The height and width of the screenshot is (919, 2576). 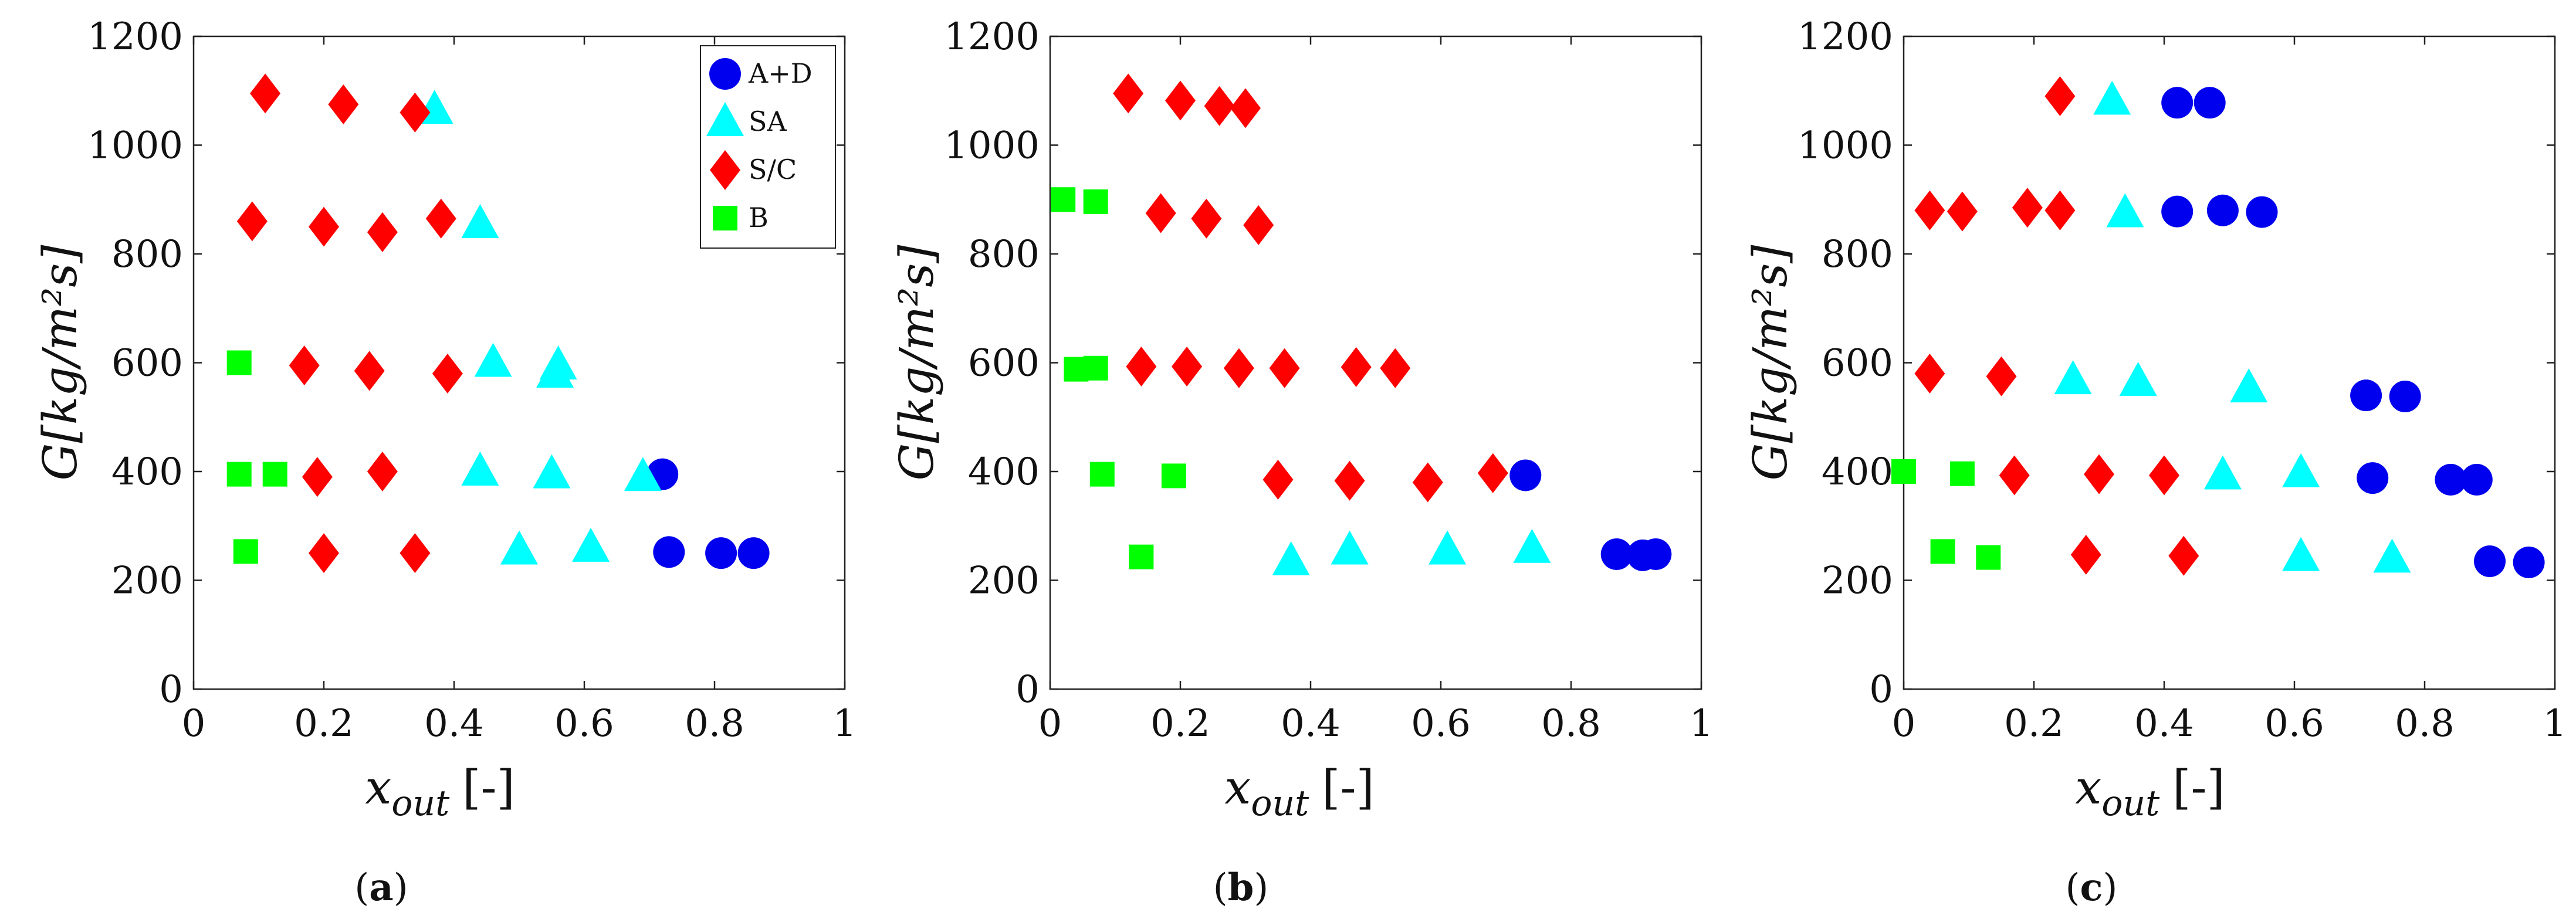 I want to click on x-tick-label: 0.2, so click(x=324, y=723).